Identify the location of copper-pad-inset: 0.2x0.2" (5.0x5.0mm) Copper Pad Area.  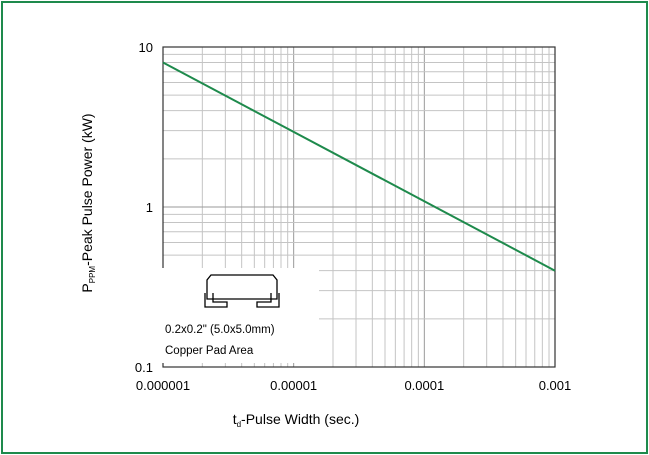
(240, 315).